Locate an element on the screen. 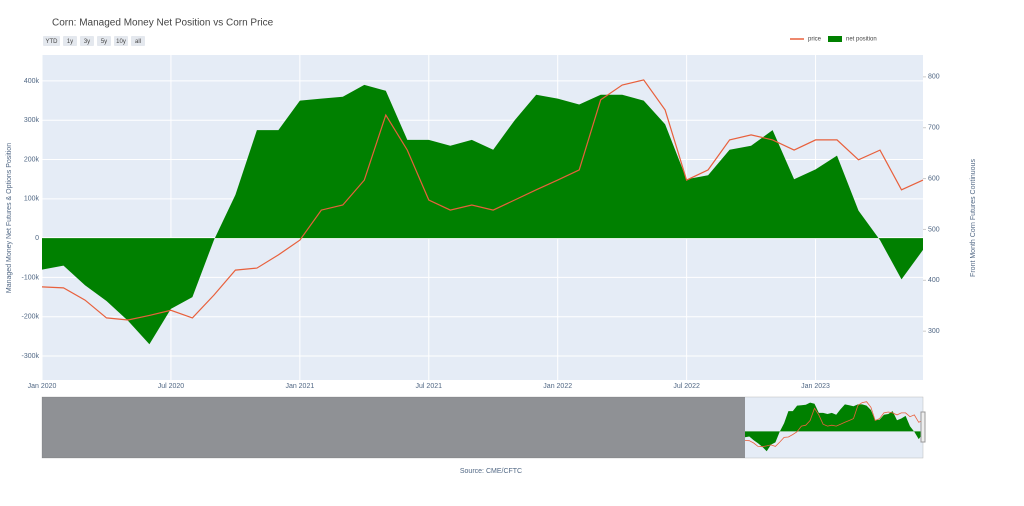 Image resolution: width=1024 pixels, height=506 pixels. y-tick-label: -100k is located at coordinates (30, 277).